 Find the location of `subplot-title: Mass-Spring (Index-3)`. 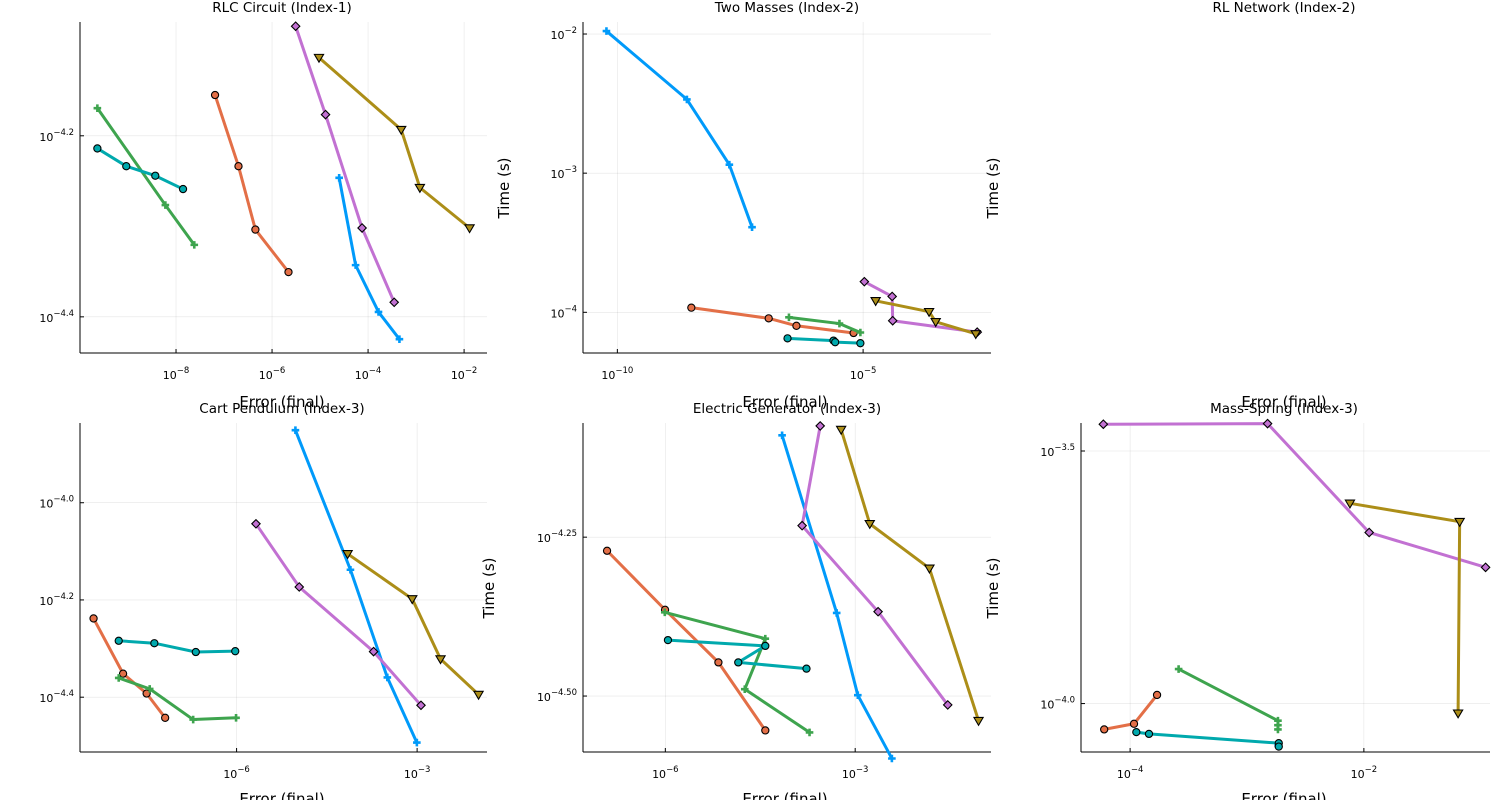

subplot-title: Mass-Spring (Index-3) is located at coordinates (1284, 409).